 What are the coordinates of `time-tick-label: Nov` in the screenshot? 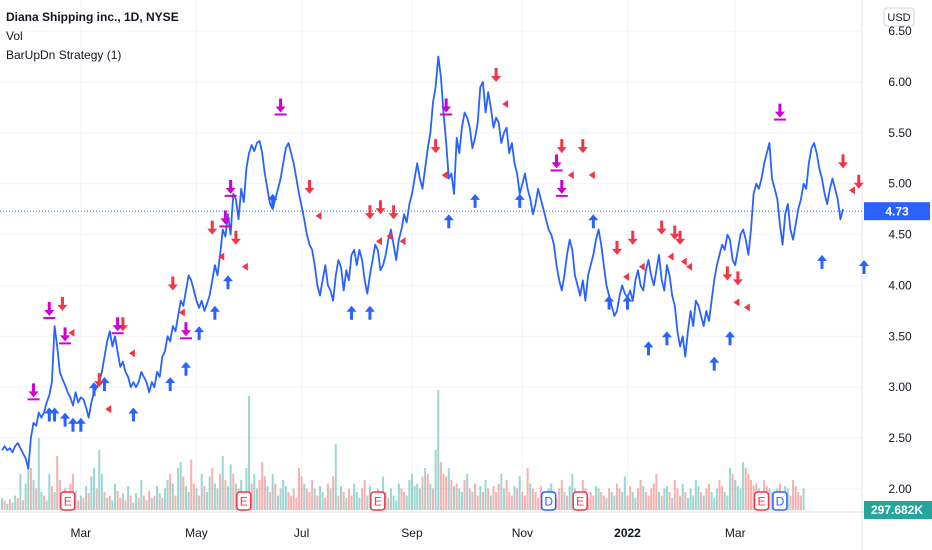 It's located at (522, 533).